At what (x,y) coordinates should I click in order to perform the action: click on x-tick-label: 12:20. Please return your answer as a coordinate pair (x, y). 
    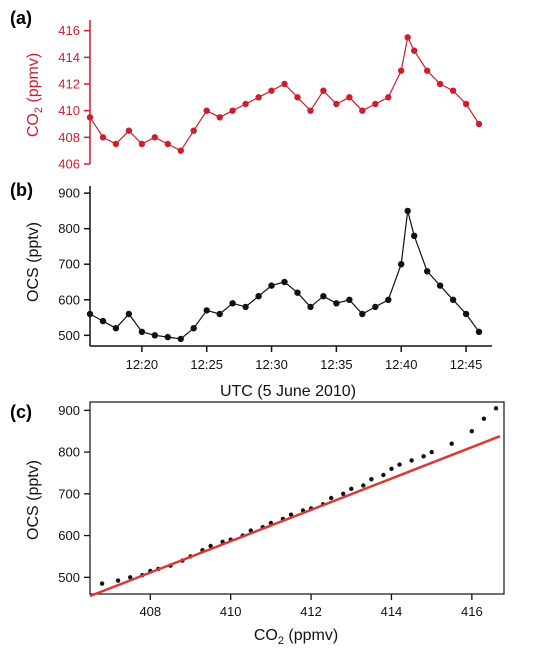
    Looking at the image, I should click on (142, 364).